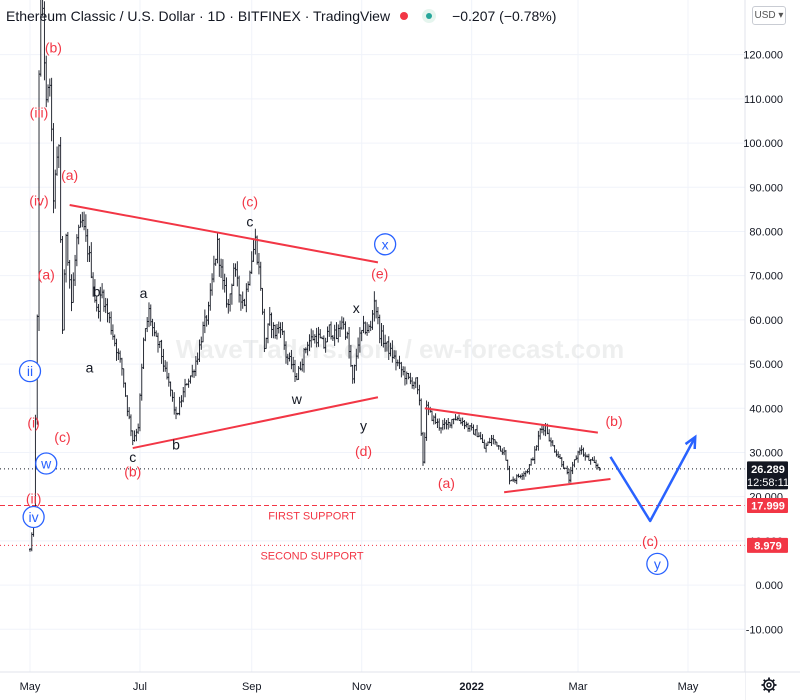  I want to click on wave-label: b, so click(176, 444).